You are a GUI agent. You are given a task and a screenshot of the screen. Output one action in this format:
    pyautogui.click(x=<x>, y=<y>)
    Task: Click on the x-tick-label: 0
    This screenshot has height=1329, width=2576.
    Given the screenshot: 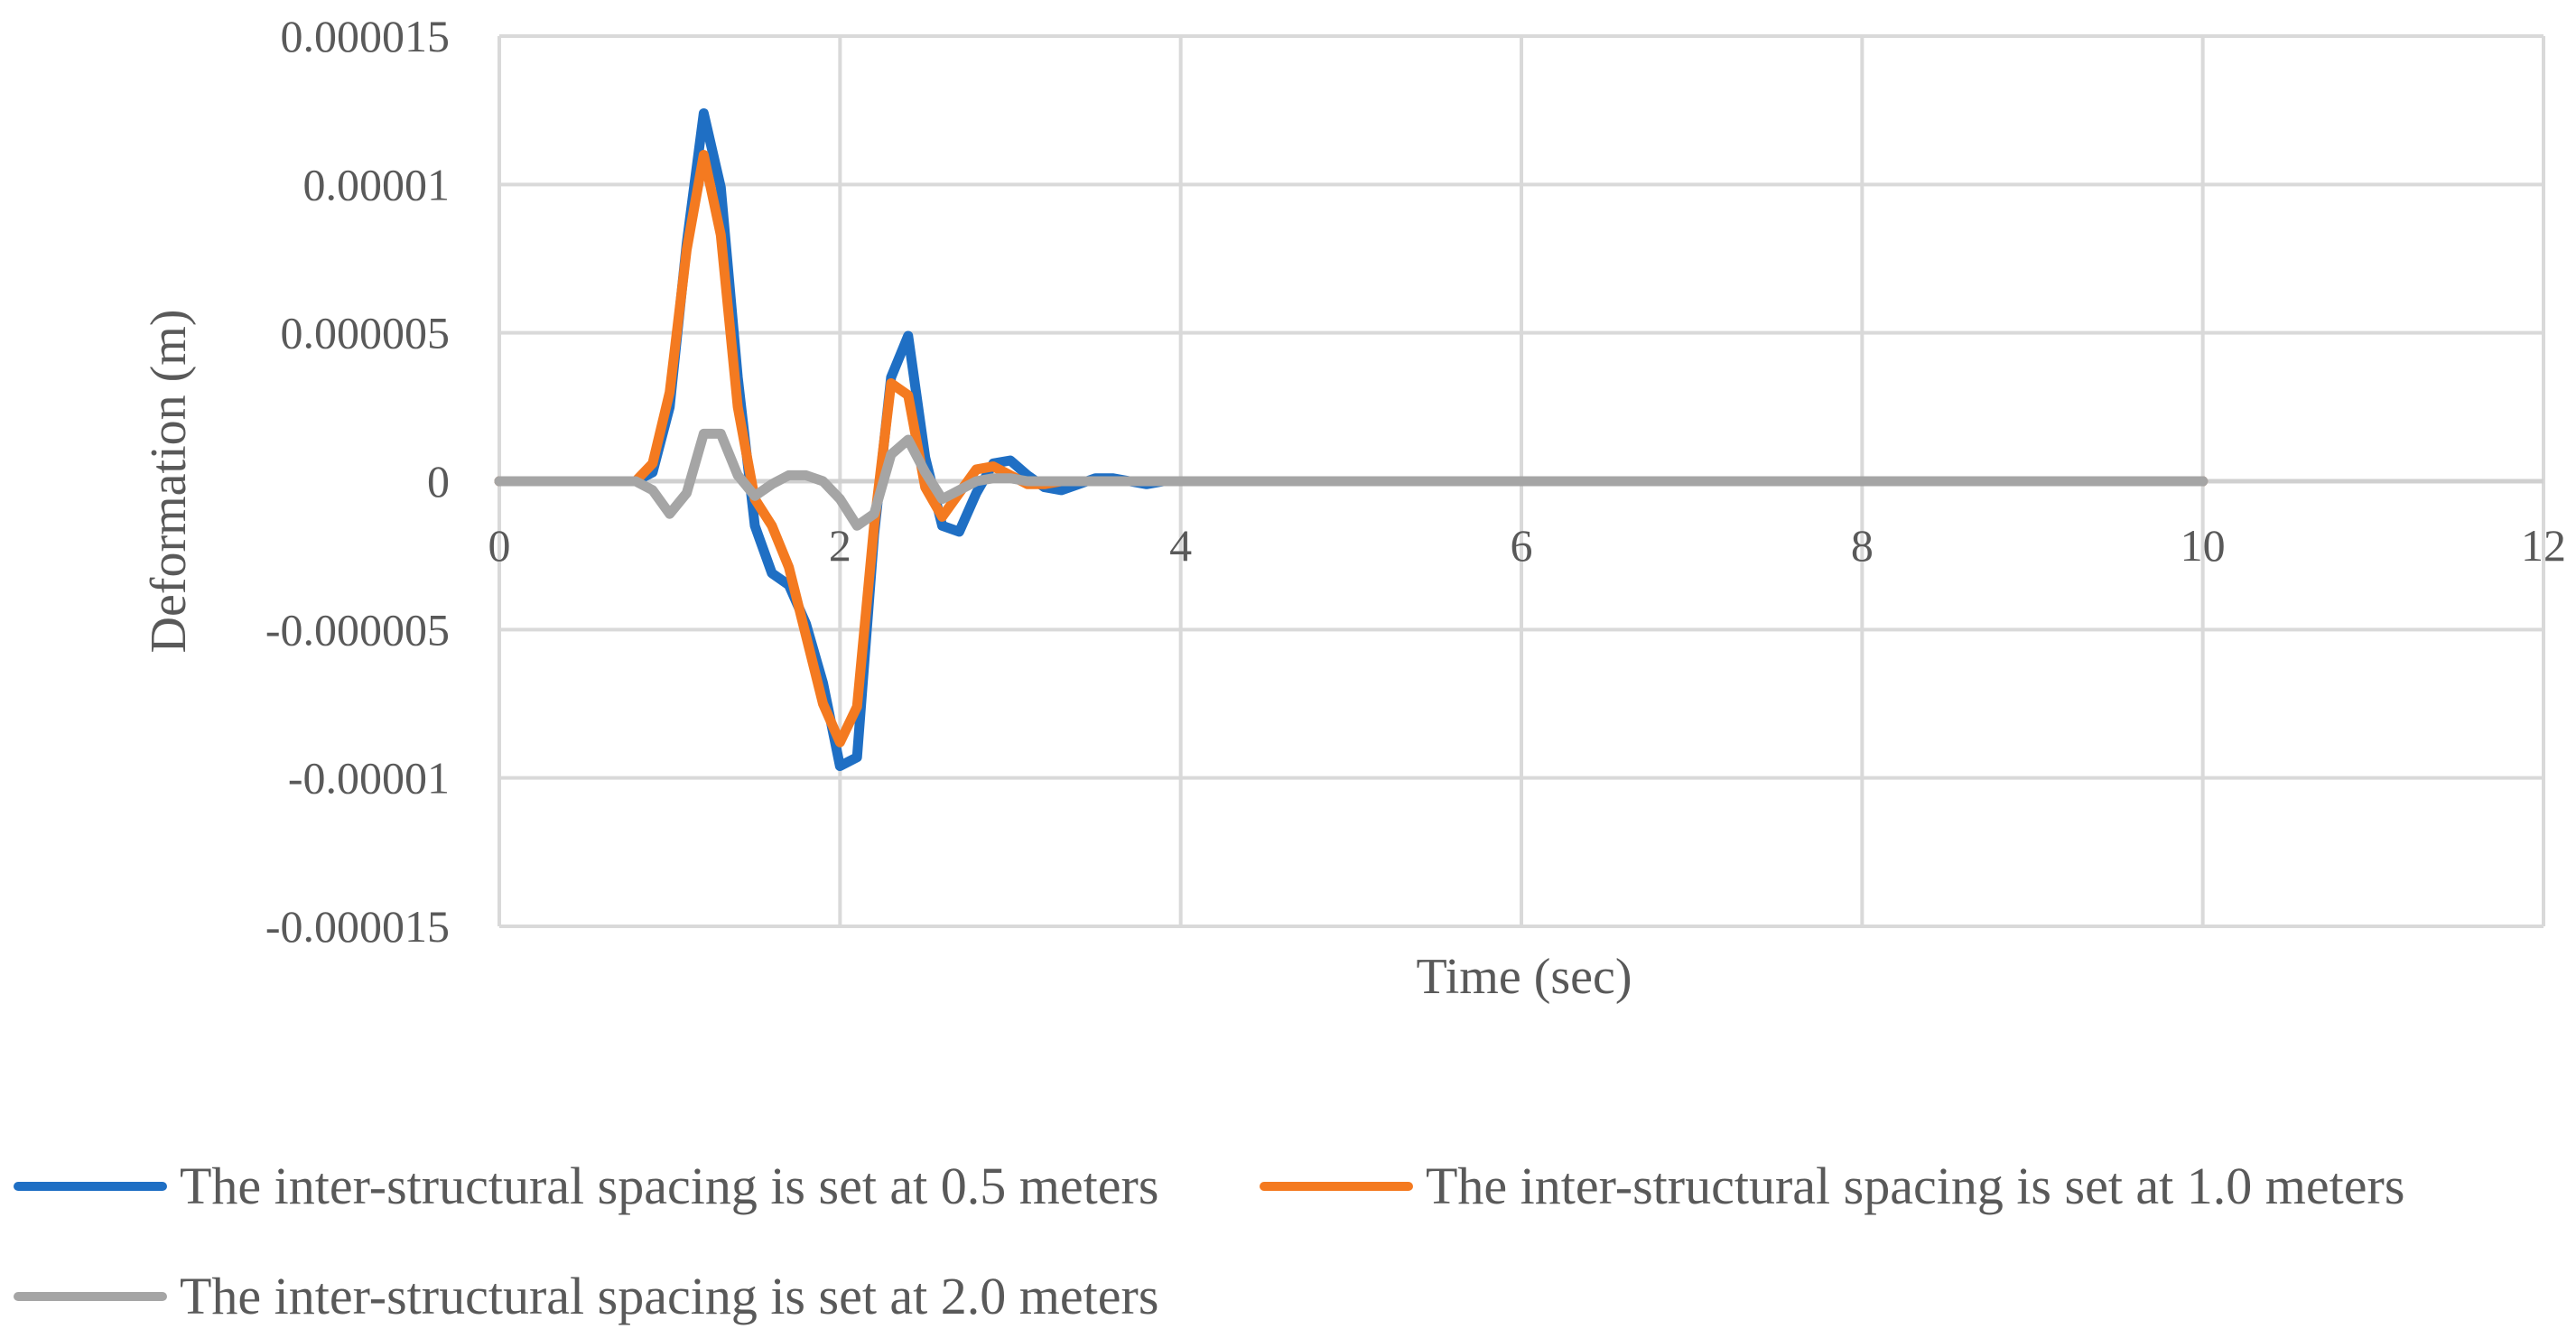 What is the action you would take?
    pyautogui.click(x=499, y=545)
    